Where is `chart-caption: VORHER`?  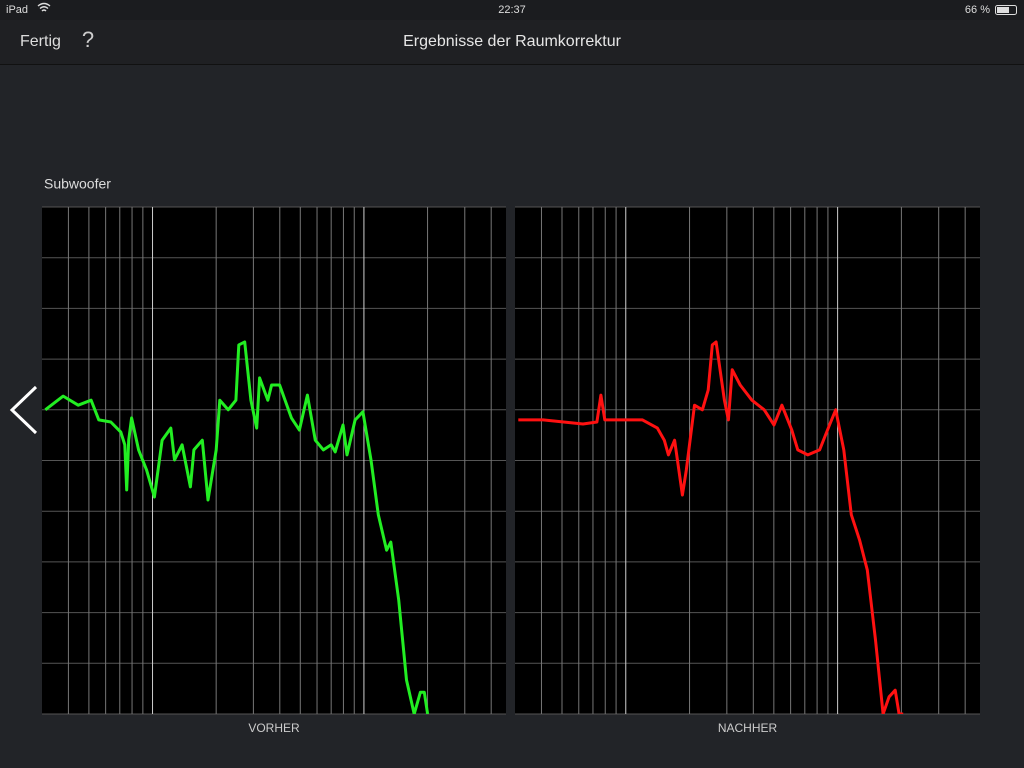 chart-caption: VORHER is located at coordinates (274, 728).